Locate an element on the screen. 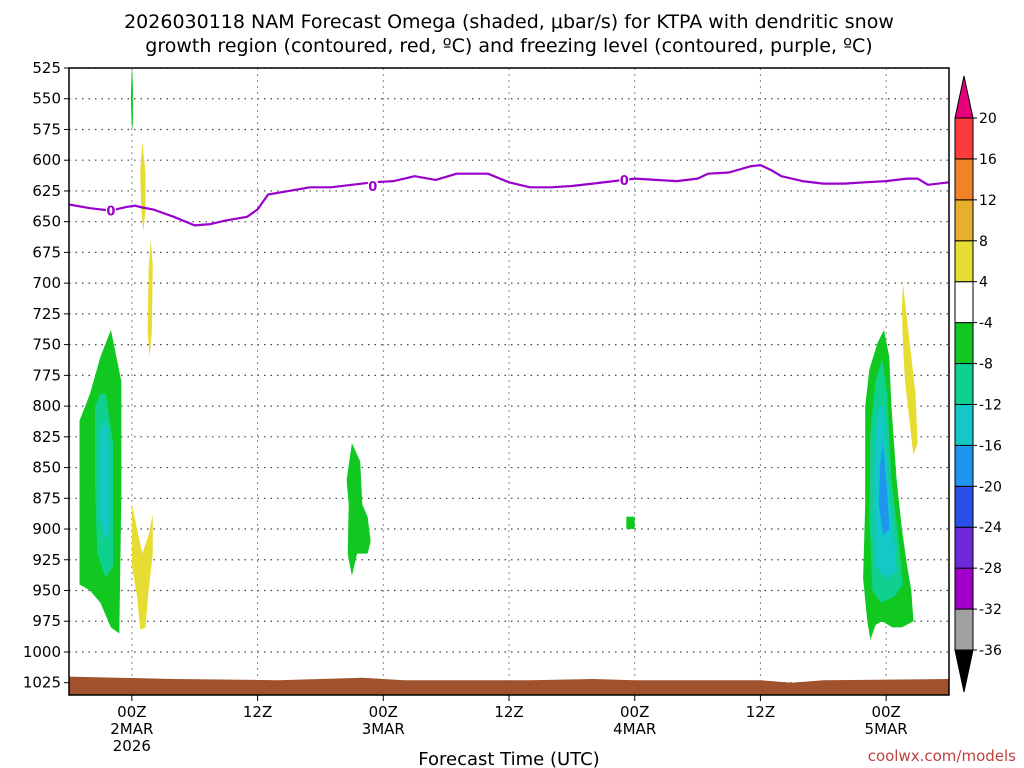 Image resolution: width=1024 pixels, height=768 pixels. credit-text: coolwx.com/models is located at coordinates (942, 756).